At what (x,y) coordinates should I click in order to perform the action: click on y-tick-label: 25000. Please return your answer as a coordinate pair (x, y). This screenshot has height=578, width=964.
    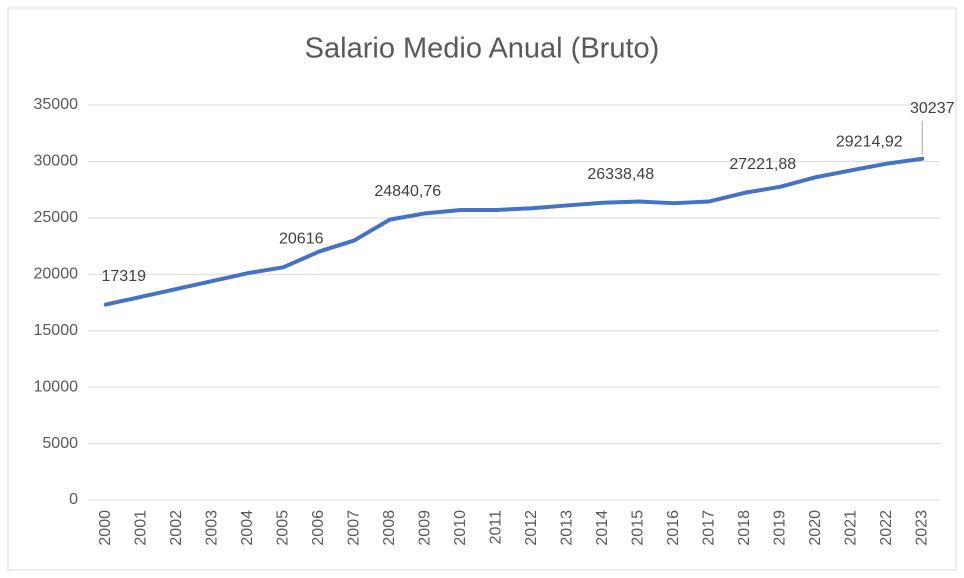
    Looking at the image, I should click on (56, 217).